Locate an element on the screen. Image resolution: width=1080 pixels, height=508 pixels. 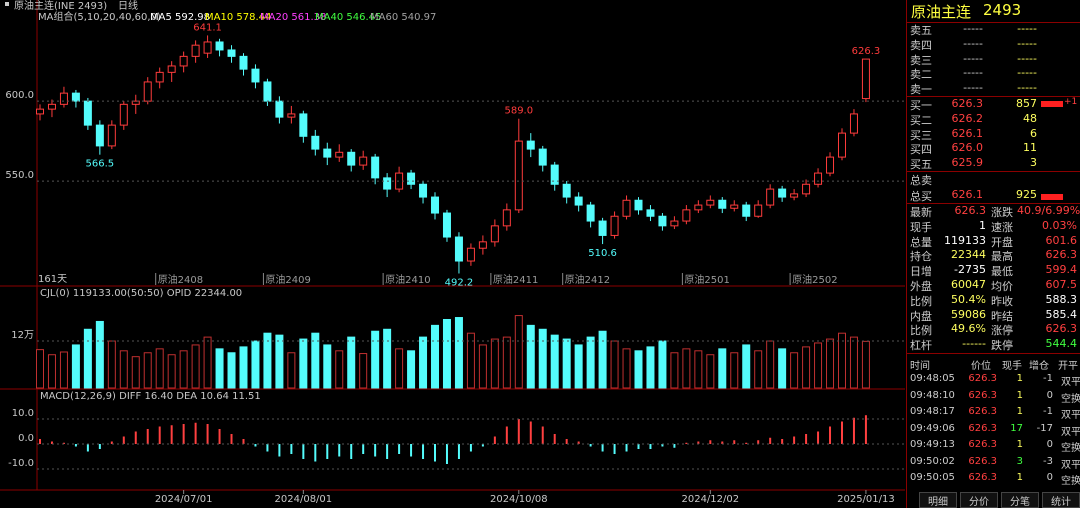
stat-value: 119133 is located at coordinates (965, 240).